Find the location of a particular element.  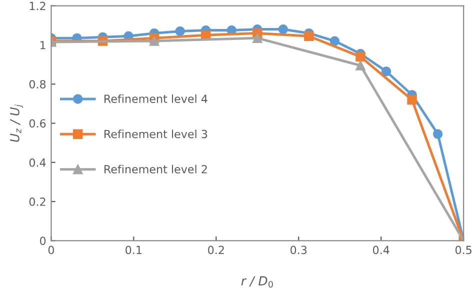

legend-label: Refinement level 2 is located at coordinates (155, 169).